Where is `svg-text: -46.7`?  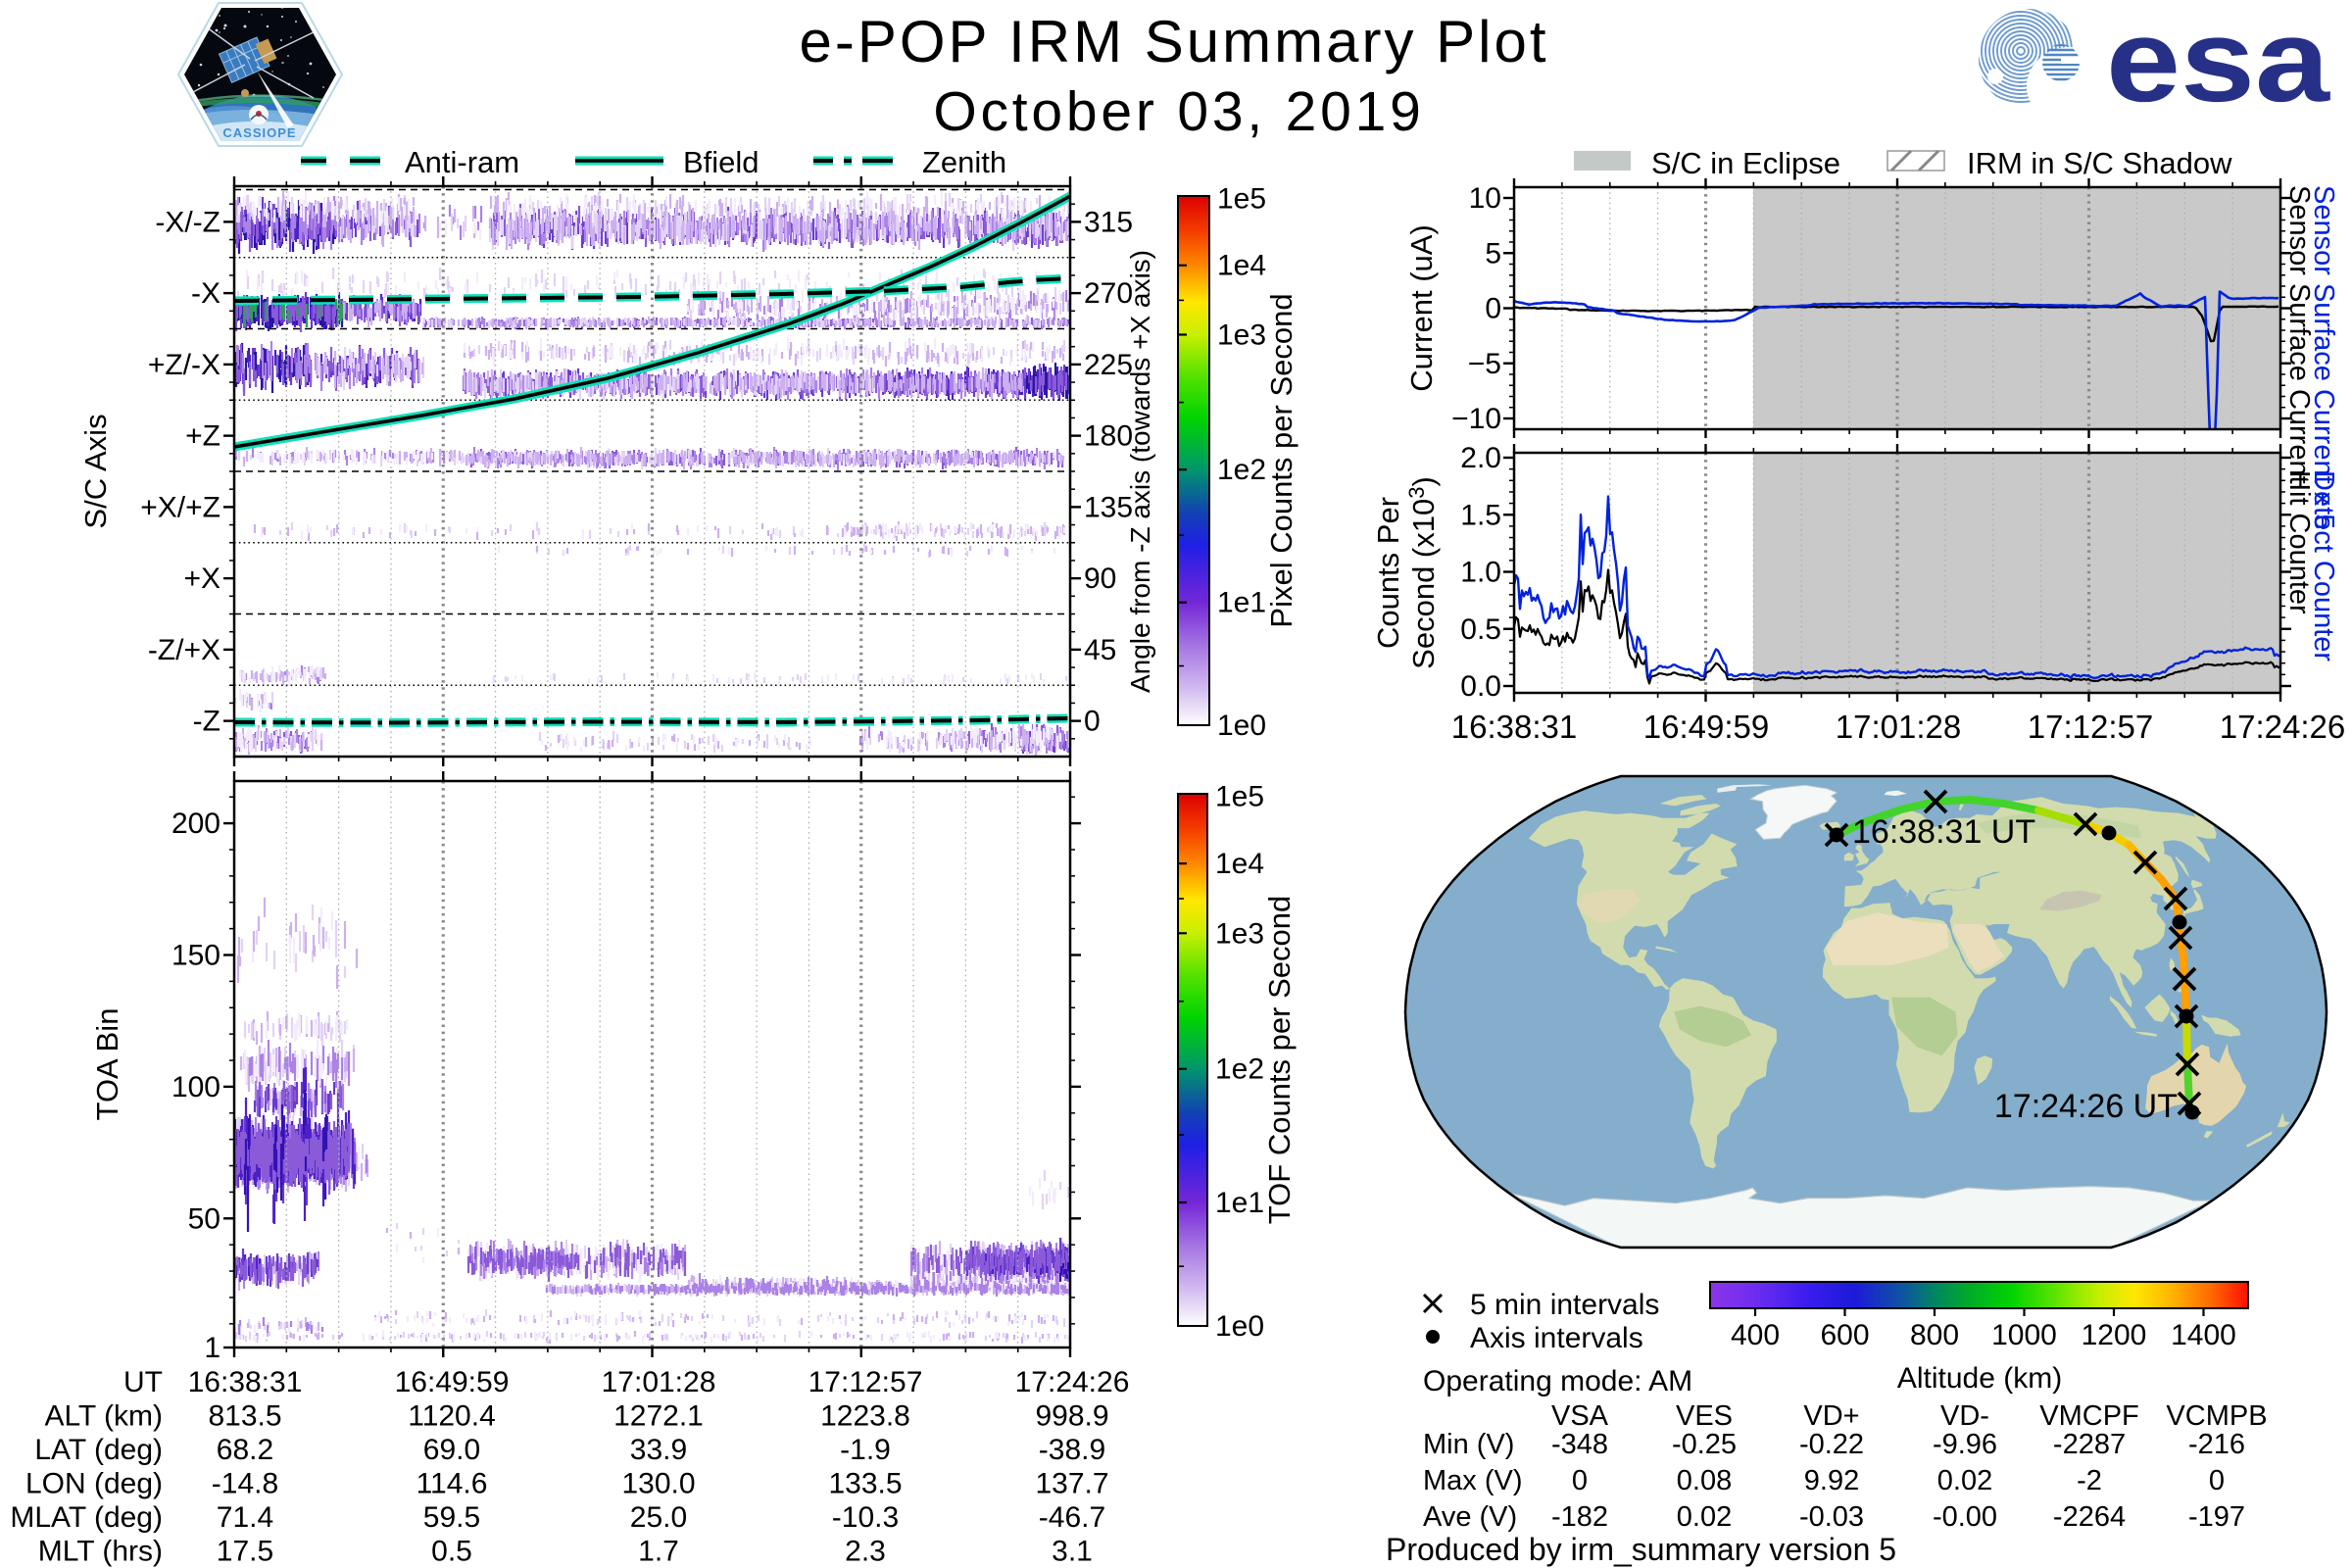 svg-text: -46.7 is located at coordinates (1072, 1517).